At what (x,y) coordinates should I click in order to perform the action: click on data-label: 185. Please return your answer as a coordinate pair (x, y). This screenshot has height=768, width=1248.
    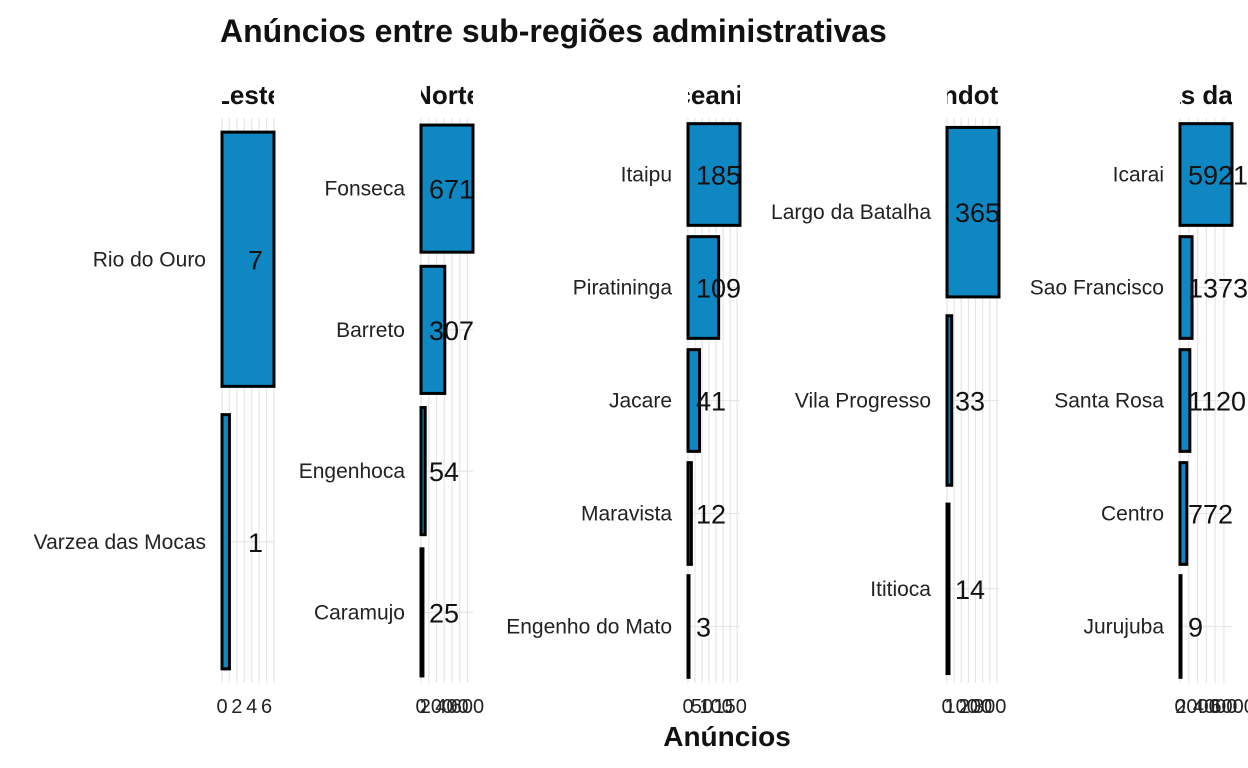
    Looking at the image, I should click on (718, 176).